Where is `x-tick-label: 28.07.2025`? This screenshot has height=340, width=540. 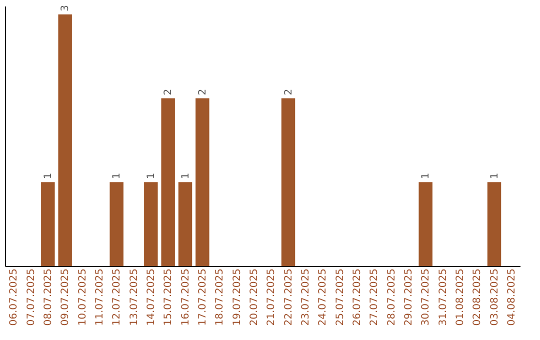
x-tick-label: 28.07.2025 is located at coordinates (392, 297).